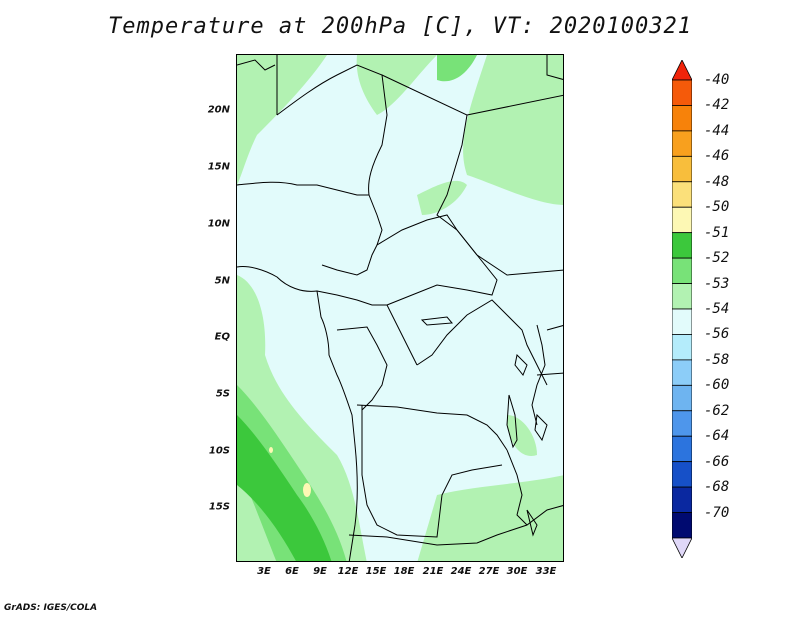  Describe the element at coordinates (717, 309) in the screenshot. I see `colorbar-label: -54` at that location.